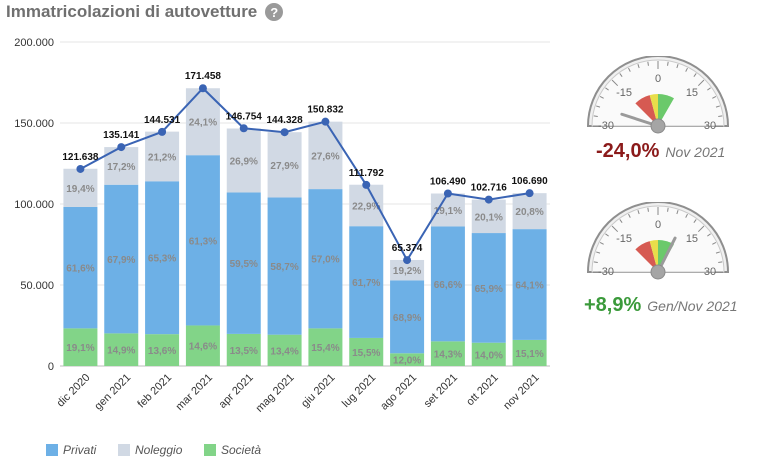  Describe the element at coordinates (236, 391) in the screenshot. I see `x-tick-label: apr 2021` at that location.